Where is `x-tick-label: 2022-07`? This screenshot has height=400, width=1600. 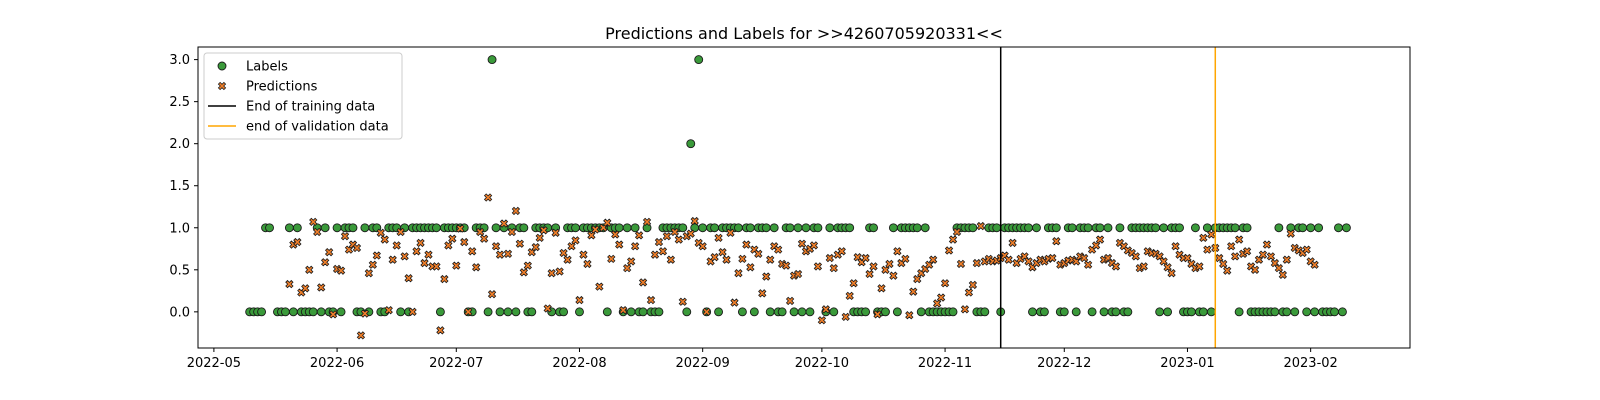
x-tick-label: 2022-07 is located at coordinates (456, 363).